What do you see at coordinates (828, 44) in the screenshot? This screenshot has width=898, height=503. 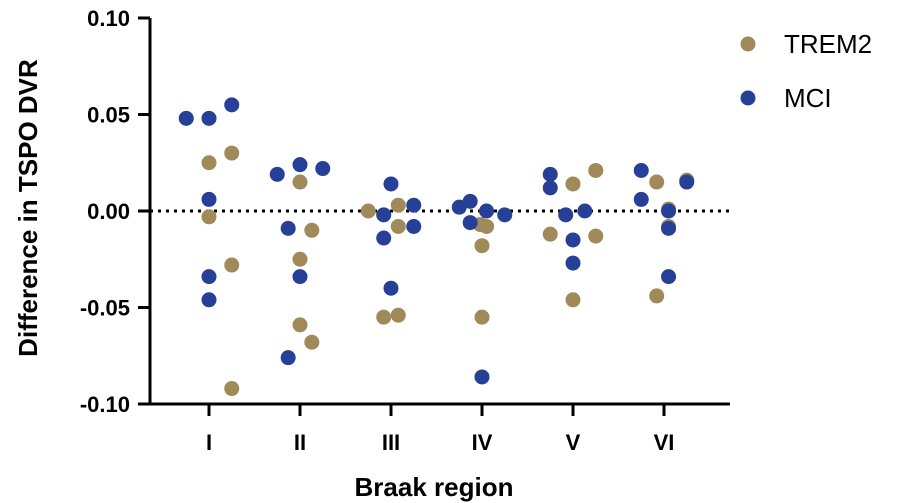 I see `legend-label-trem2: TREM2` at bounding box center [828, 44].